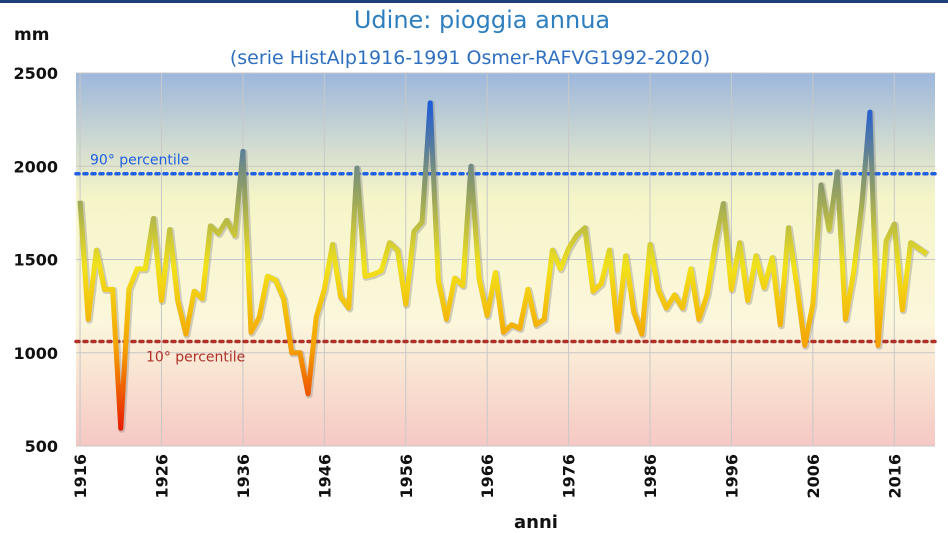  Describe the element at coordinates (195, 358) in the screenshot. I see `percentile-label: 10° percentile` at that location.